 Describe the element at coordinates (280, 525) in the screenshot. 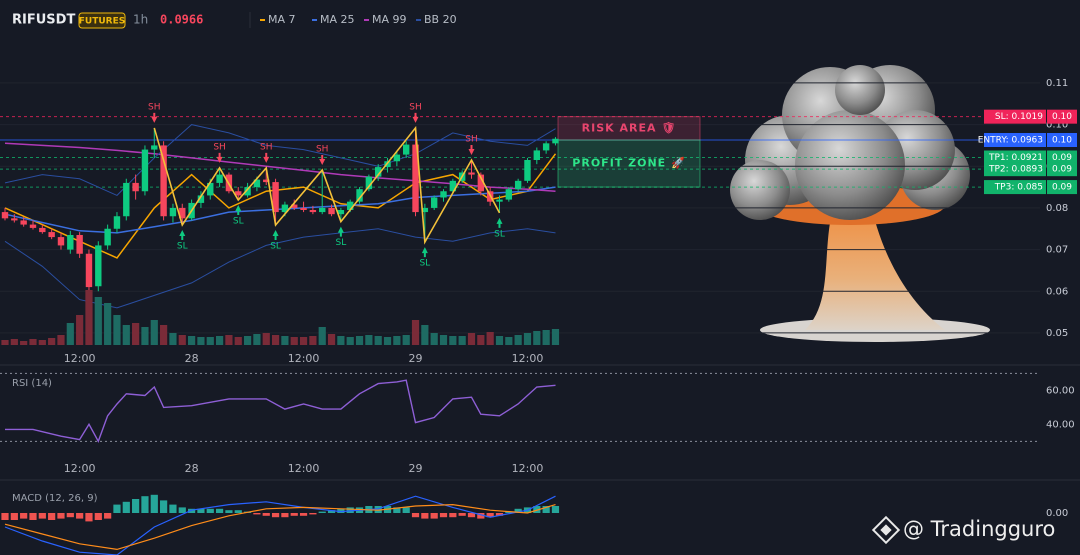

I see `macd-line` at that location.